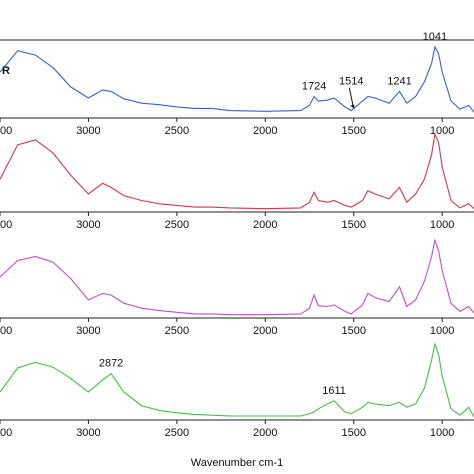 The height and width of the screenshot is (474, 474). What do you see at coordinates (352, 106) in the screenshot?
I see `peak-arrow-head` at bounding box center [352, 106].